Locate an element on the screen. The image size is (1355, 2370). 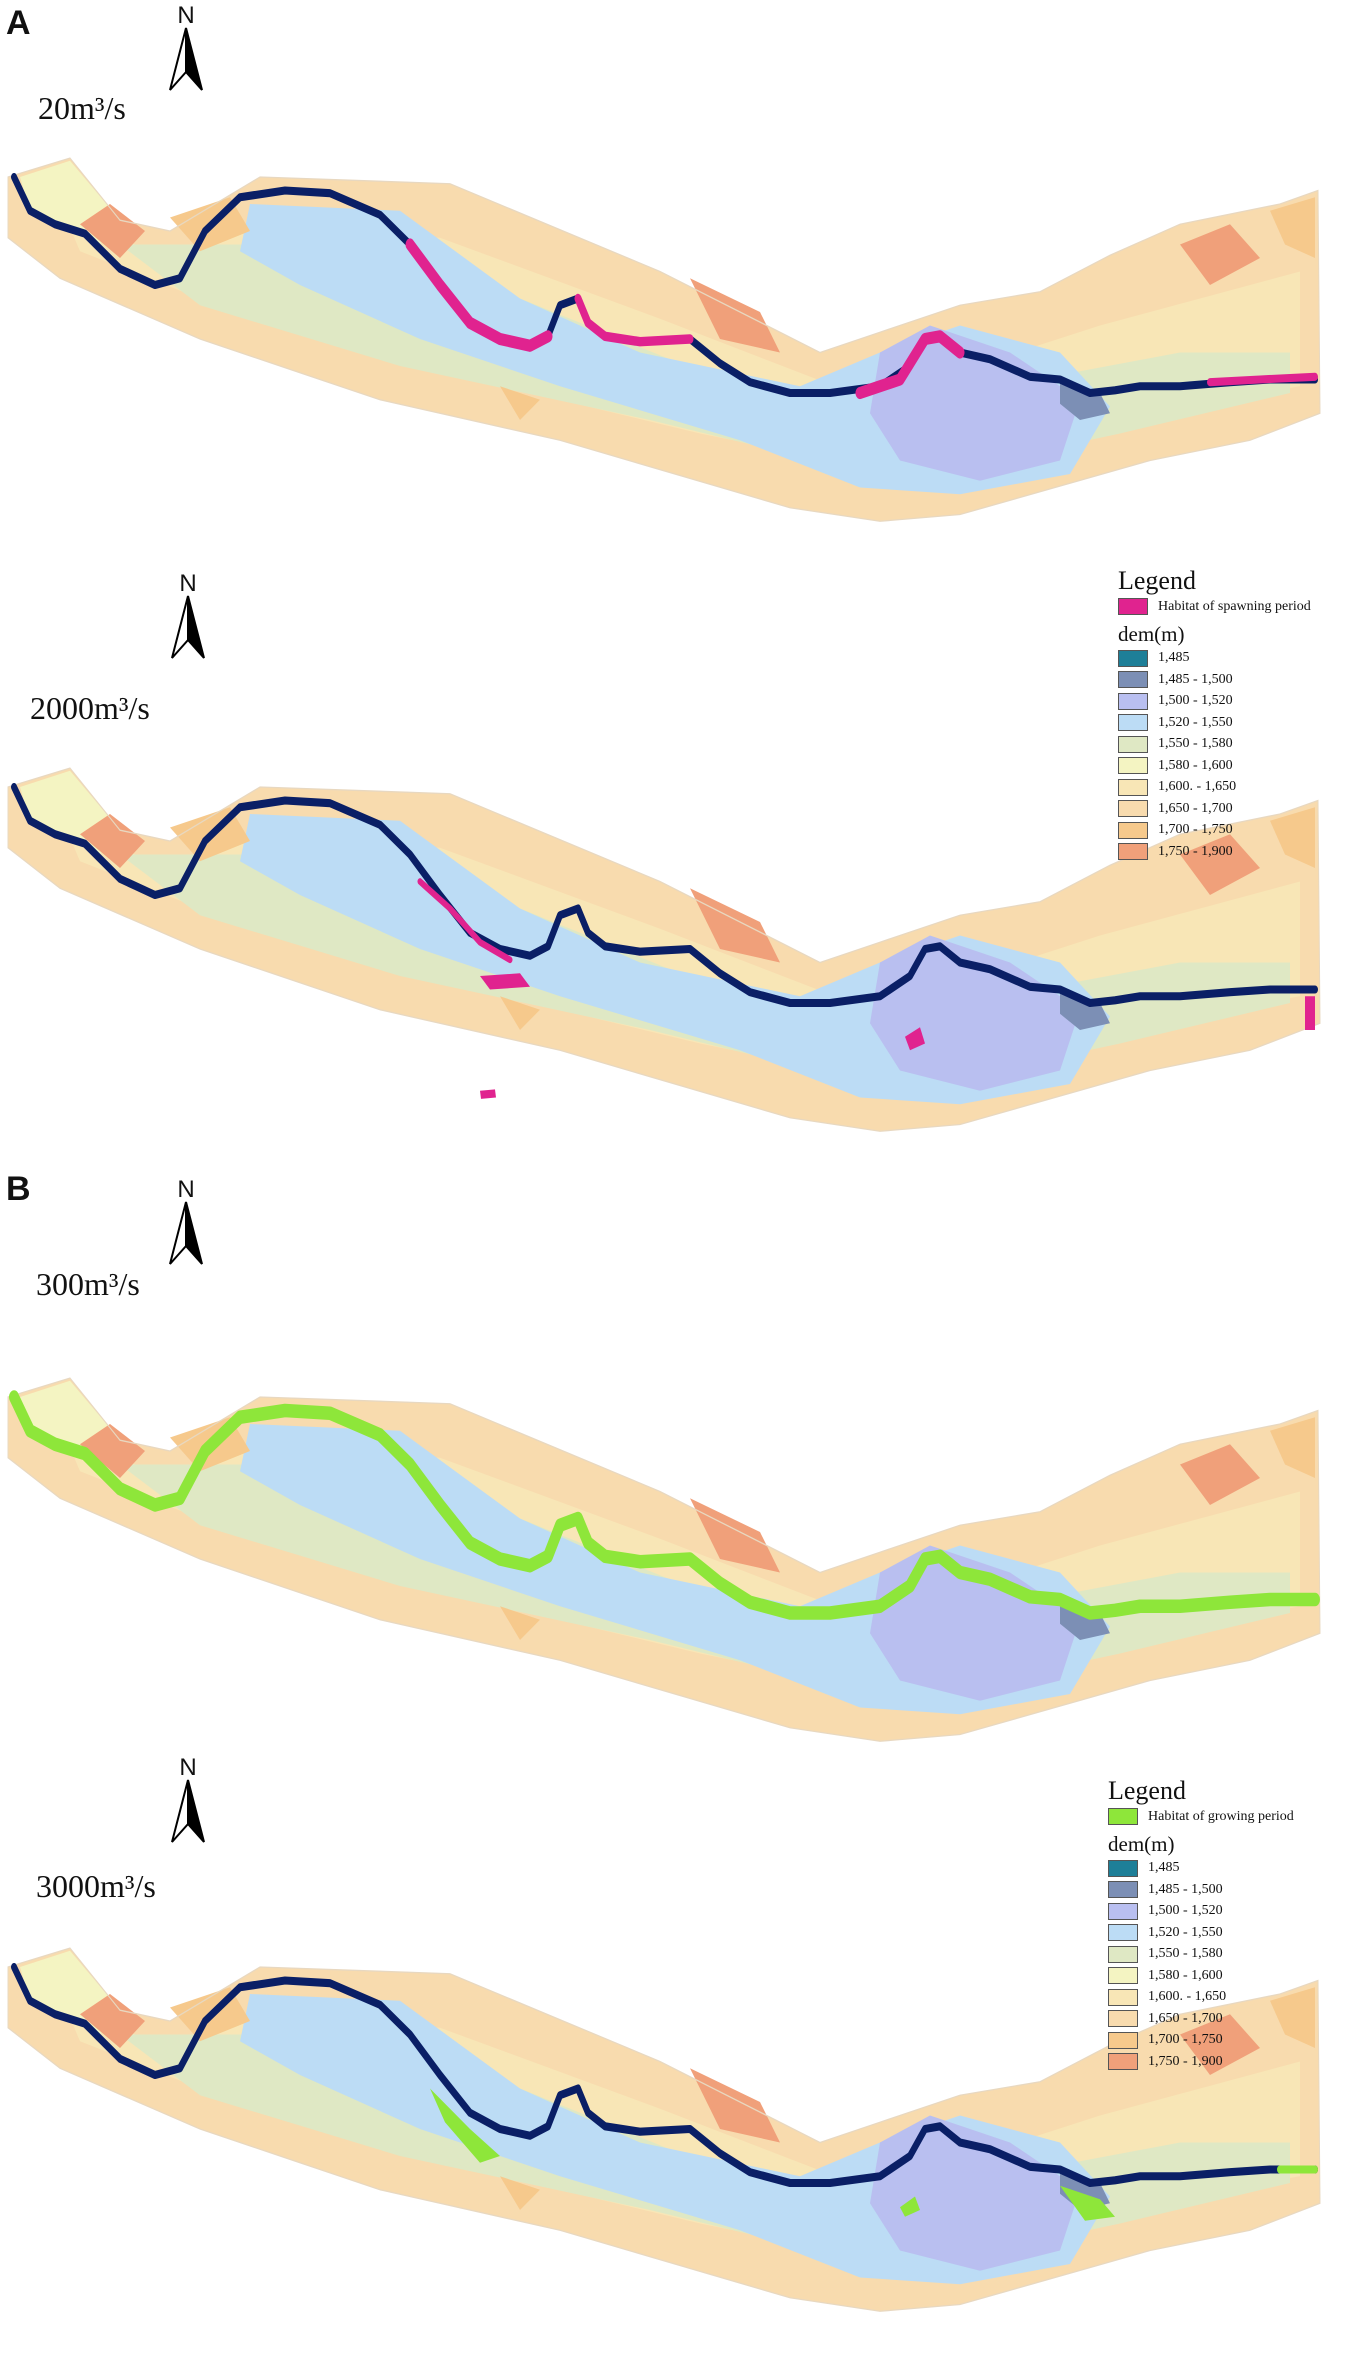
map-b2-svg is located at coordinates (664, 2129).